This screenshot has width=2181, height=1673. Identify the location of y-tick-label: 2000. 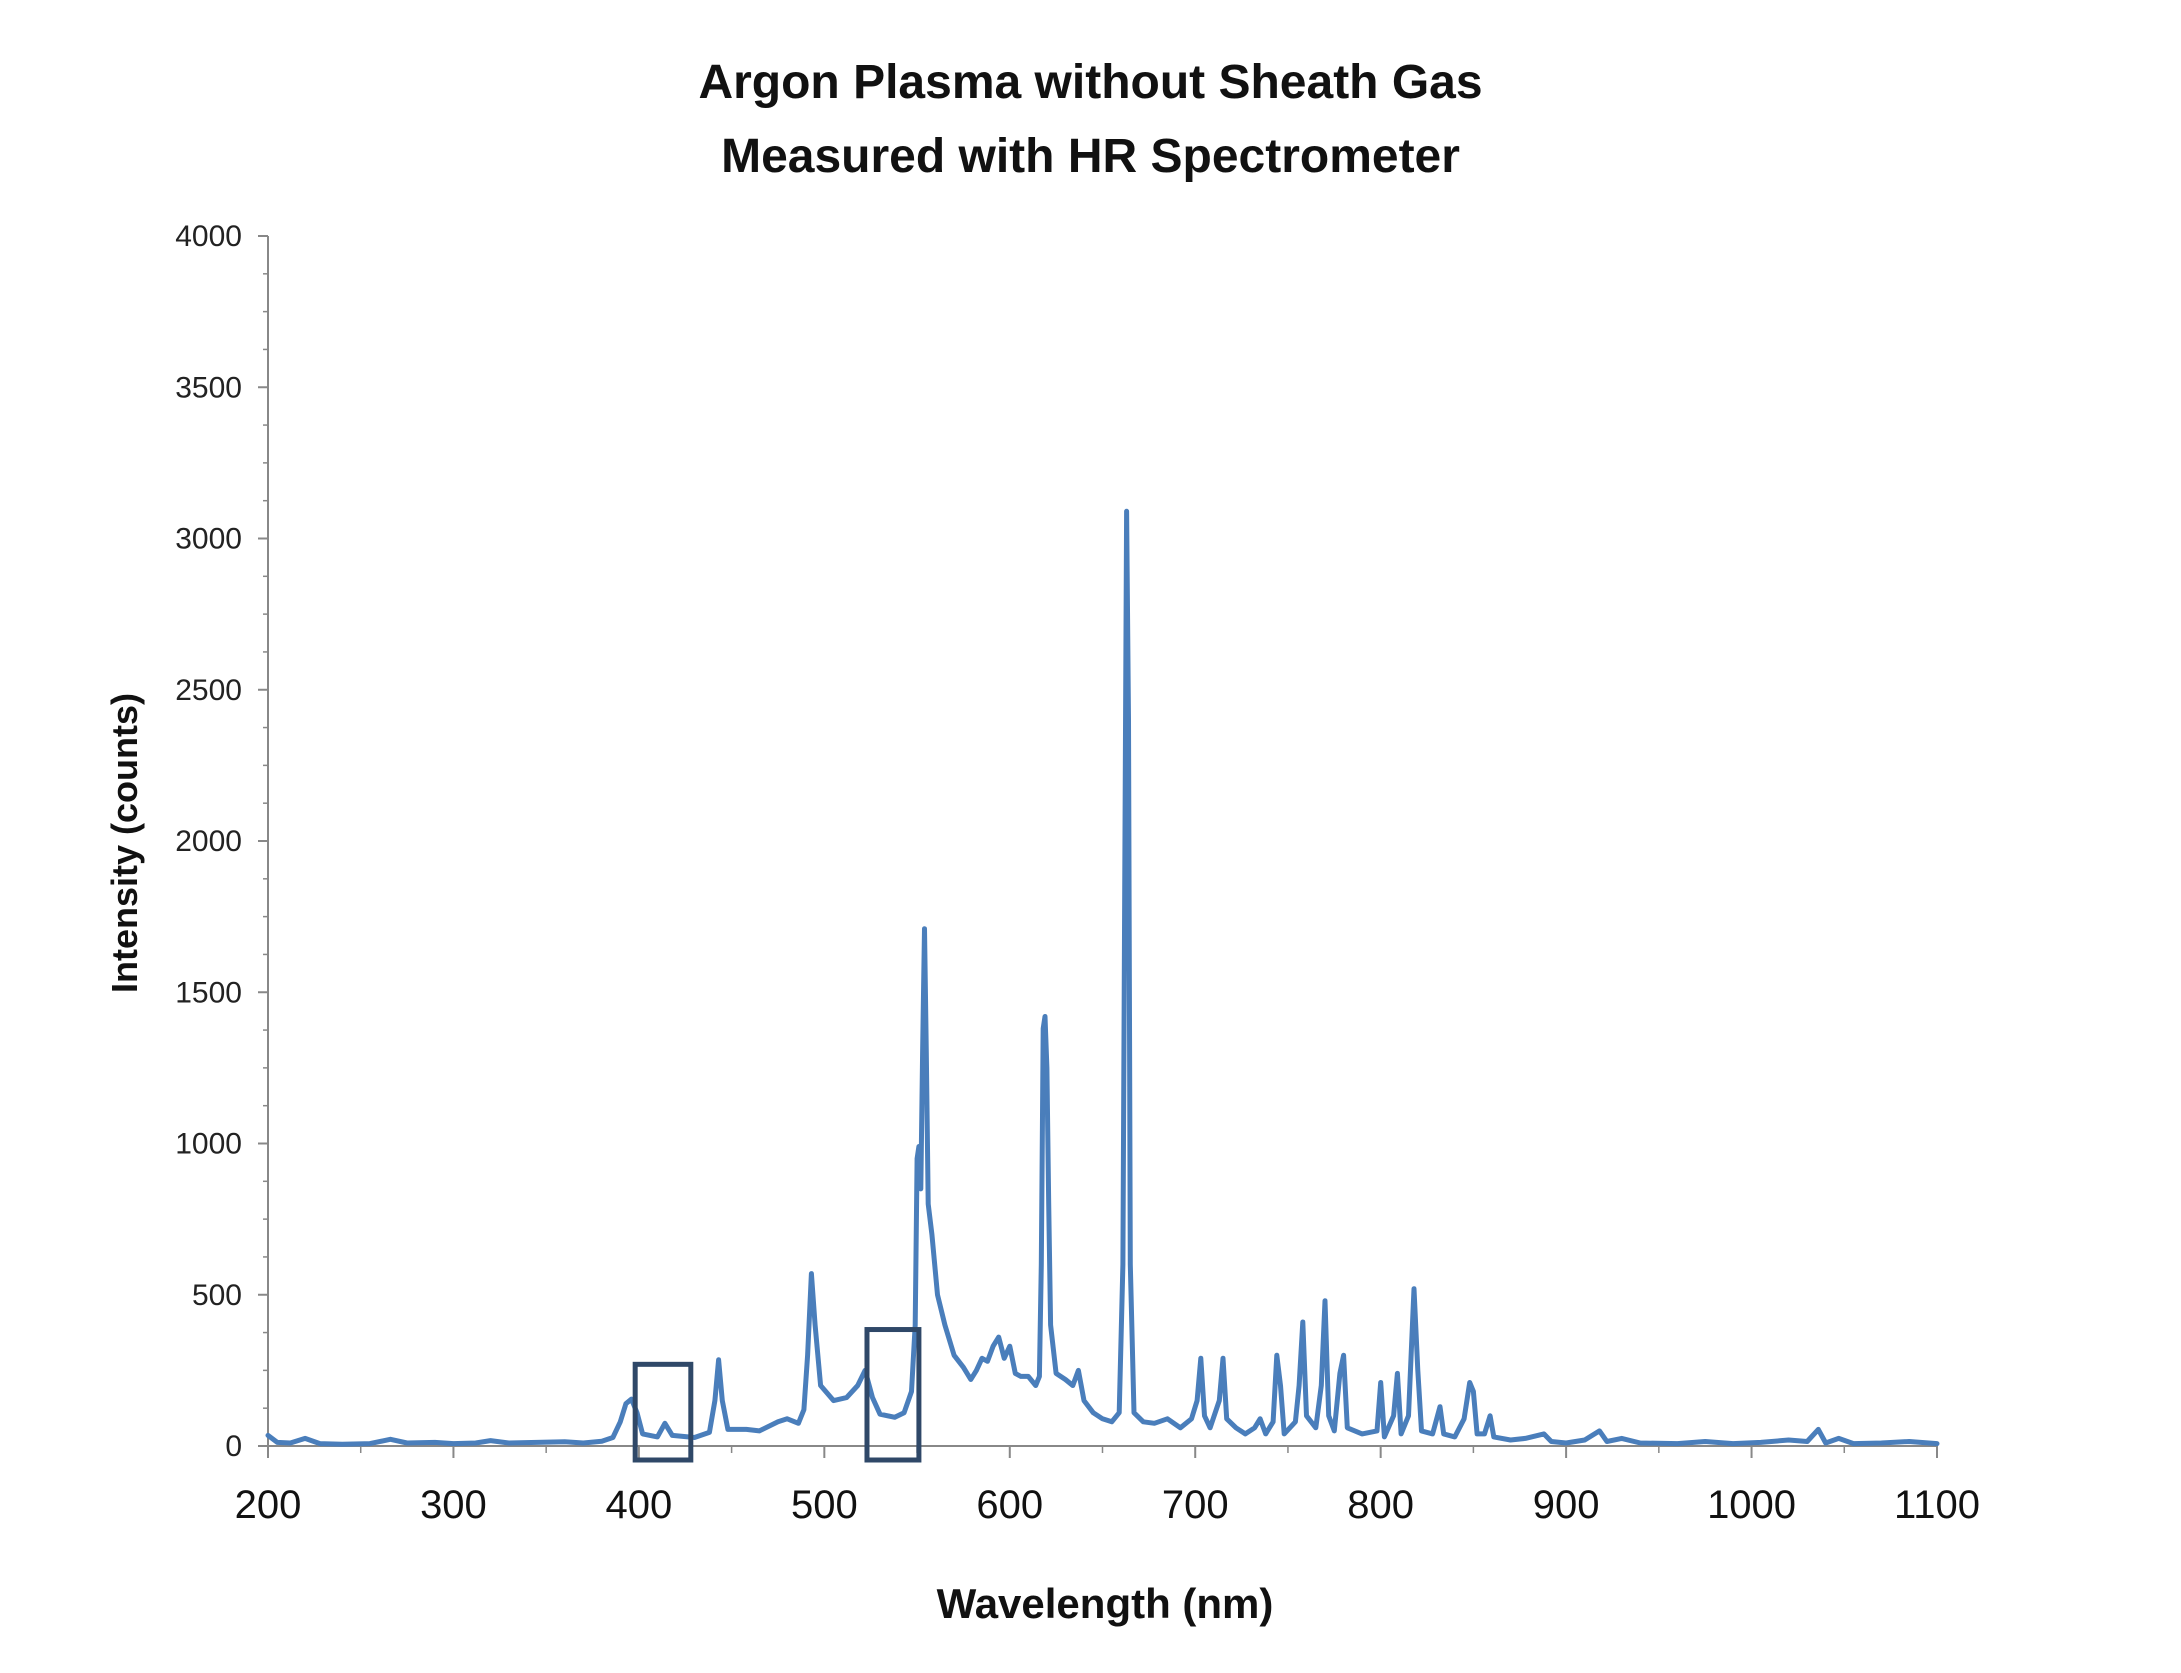
(208, 841).